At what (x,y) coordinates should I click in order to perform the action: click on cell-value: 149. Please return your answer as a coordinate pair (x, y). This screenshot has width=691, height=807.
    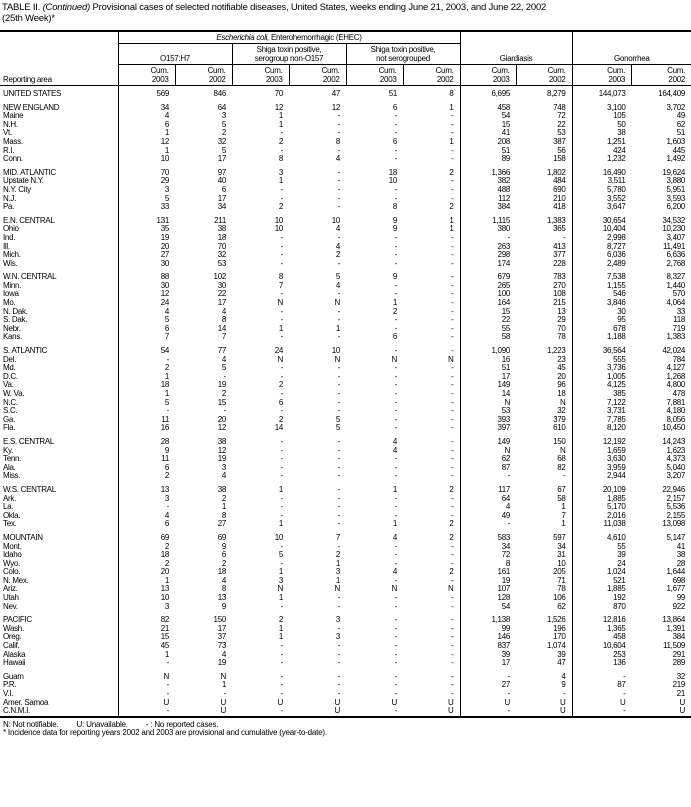
    Looking at the image, I should click on (487, 442).